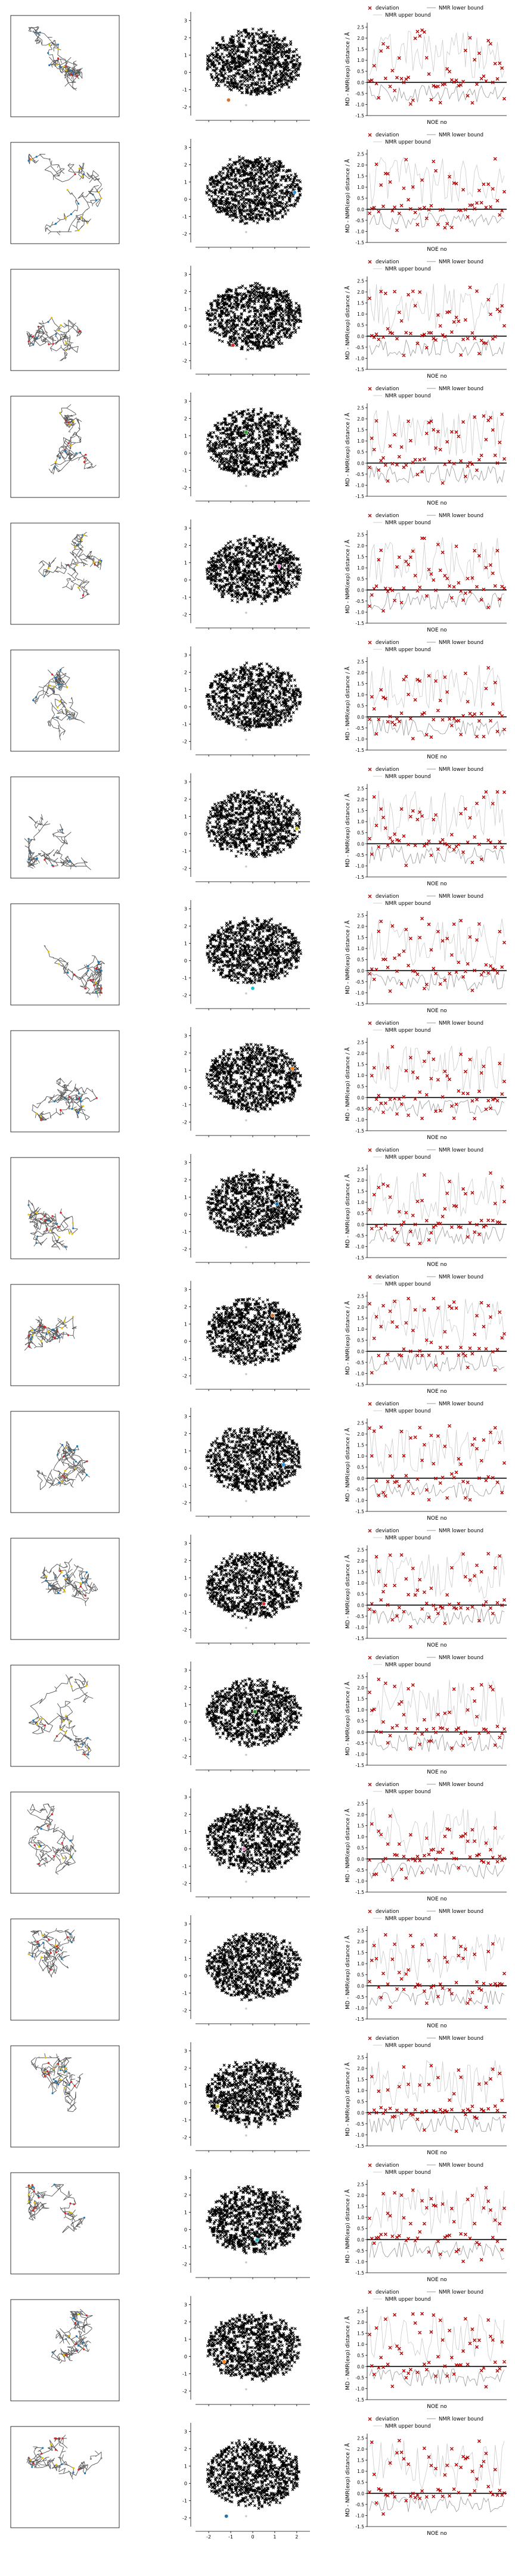 This screenshot has width=515, height=2576. Describe the element at coordinates (437, 194) in the screenshot. I see `noe-deviation-markers` at that location.